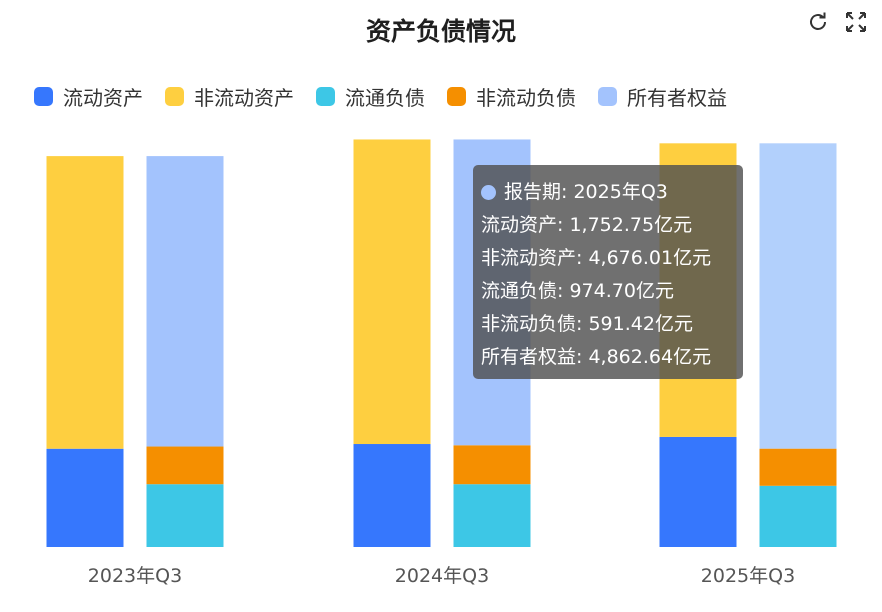 This screenshot has width=882, height=612. What do you see at coordinates (442, 576) in the screenshot?
I see `x-tick-label: 2024年Q3` at bounding box center [442, 576].